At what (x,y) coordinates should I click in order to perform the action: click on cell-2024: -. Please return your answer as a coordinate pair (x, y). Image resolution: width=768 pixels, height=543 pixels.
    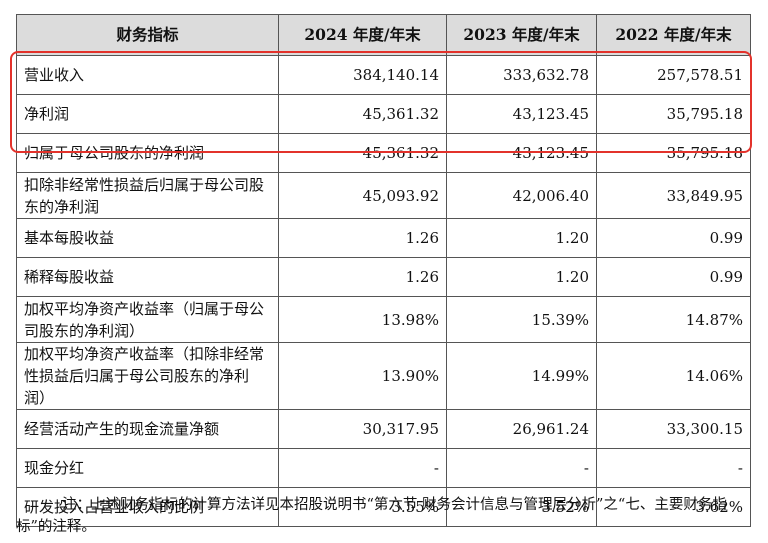
    Looking at the image, I should click on (362, 468).